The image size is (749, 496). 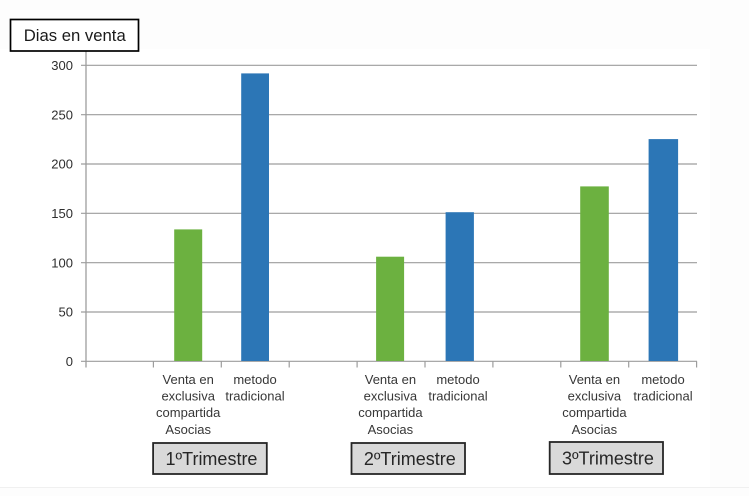 What do you see at coordinates (75, 35) in the screenshot?
I see `svg-text: Dias en venta` at bounding box center [75, 35].